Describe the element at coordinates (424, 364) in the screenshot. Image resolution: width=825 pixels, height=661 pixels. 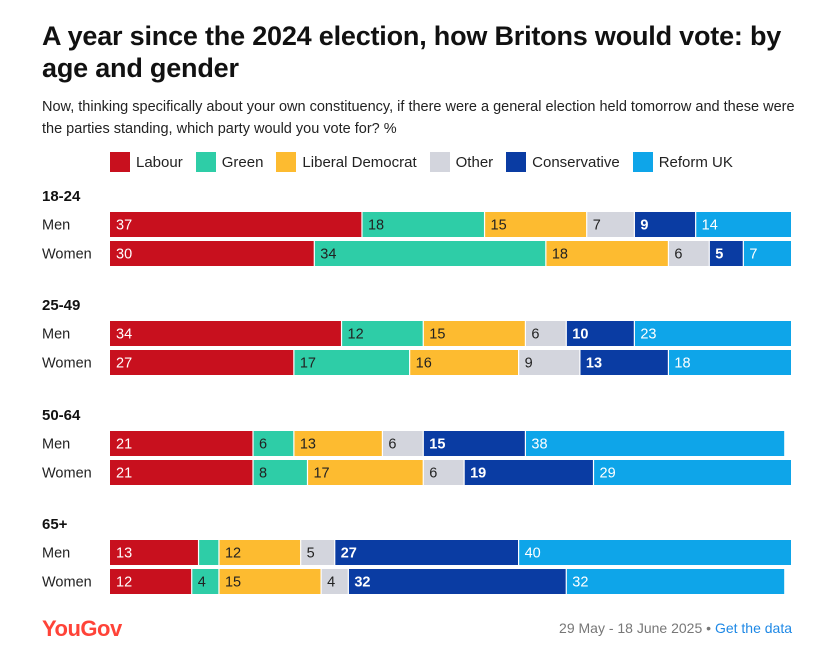
I see `data-label: 16` at that location.